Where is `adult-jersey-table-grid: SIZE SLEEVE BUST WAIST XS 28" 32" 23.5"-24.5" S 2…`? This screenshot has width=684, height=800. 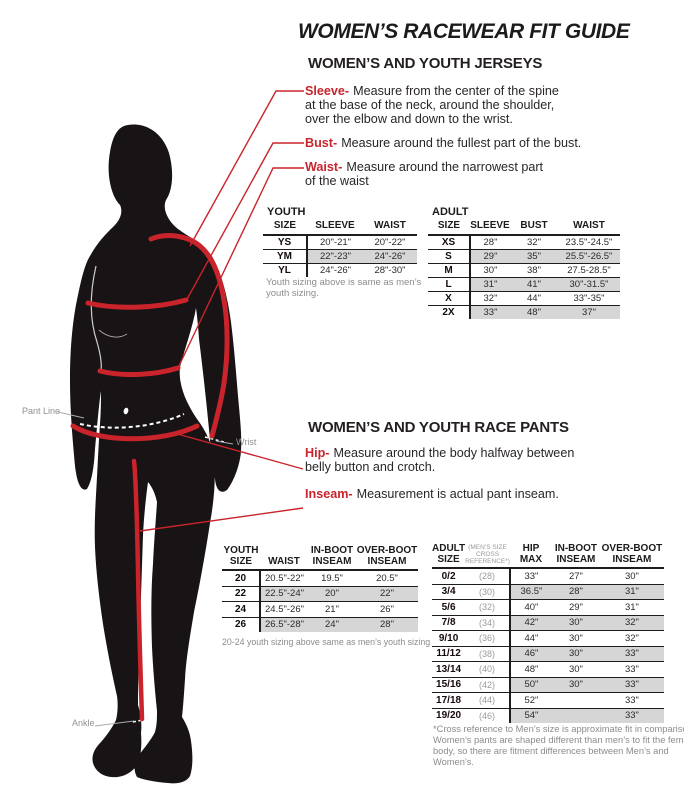
adult-jersey-table-grid: SIZE SLEEVE BUST WAIST XS 28" 32" 23.5"-24.5" S 2… is located at coordinates (524, 269).